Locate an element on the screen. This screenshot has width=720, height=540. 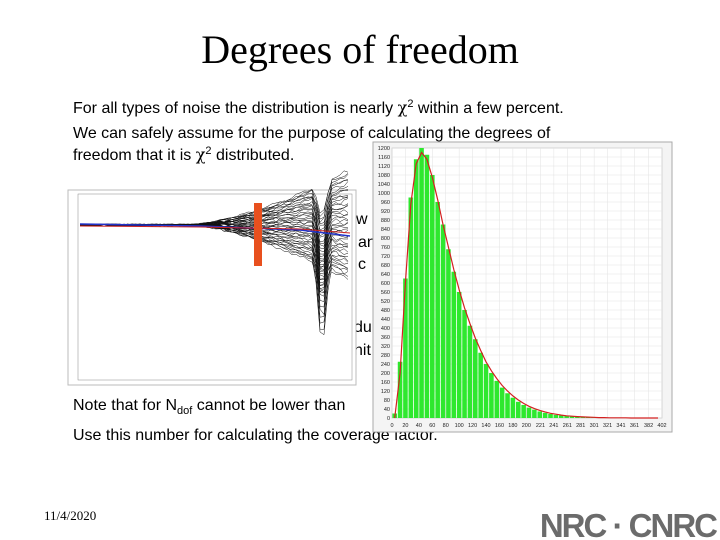
x-tick-label: 140 is located at coordinates (485, 426).